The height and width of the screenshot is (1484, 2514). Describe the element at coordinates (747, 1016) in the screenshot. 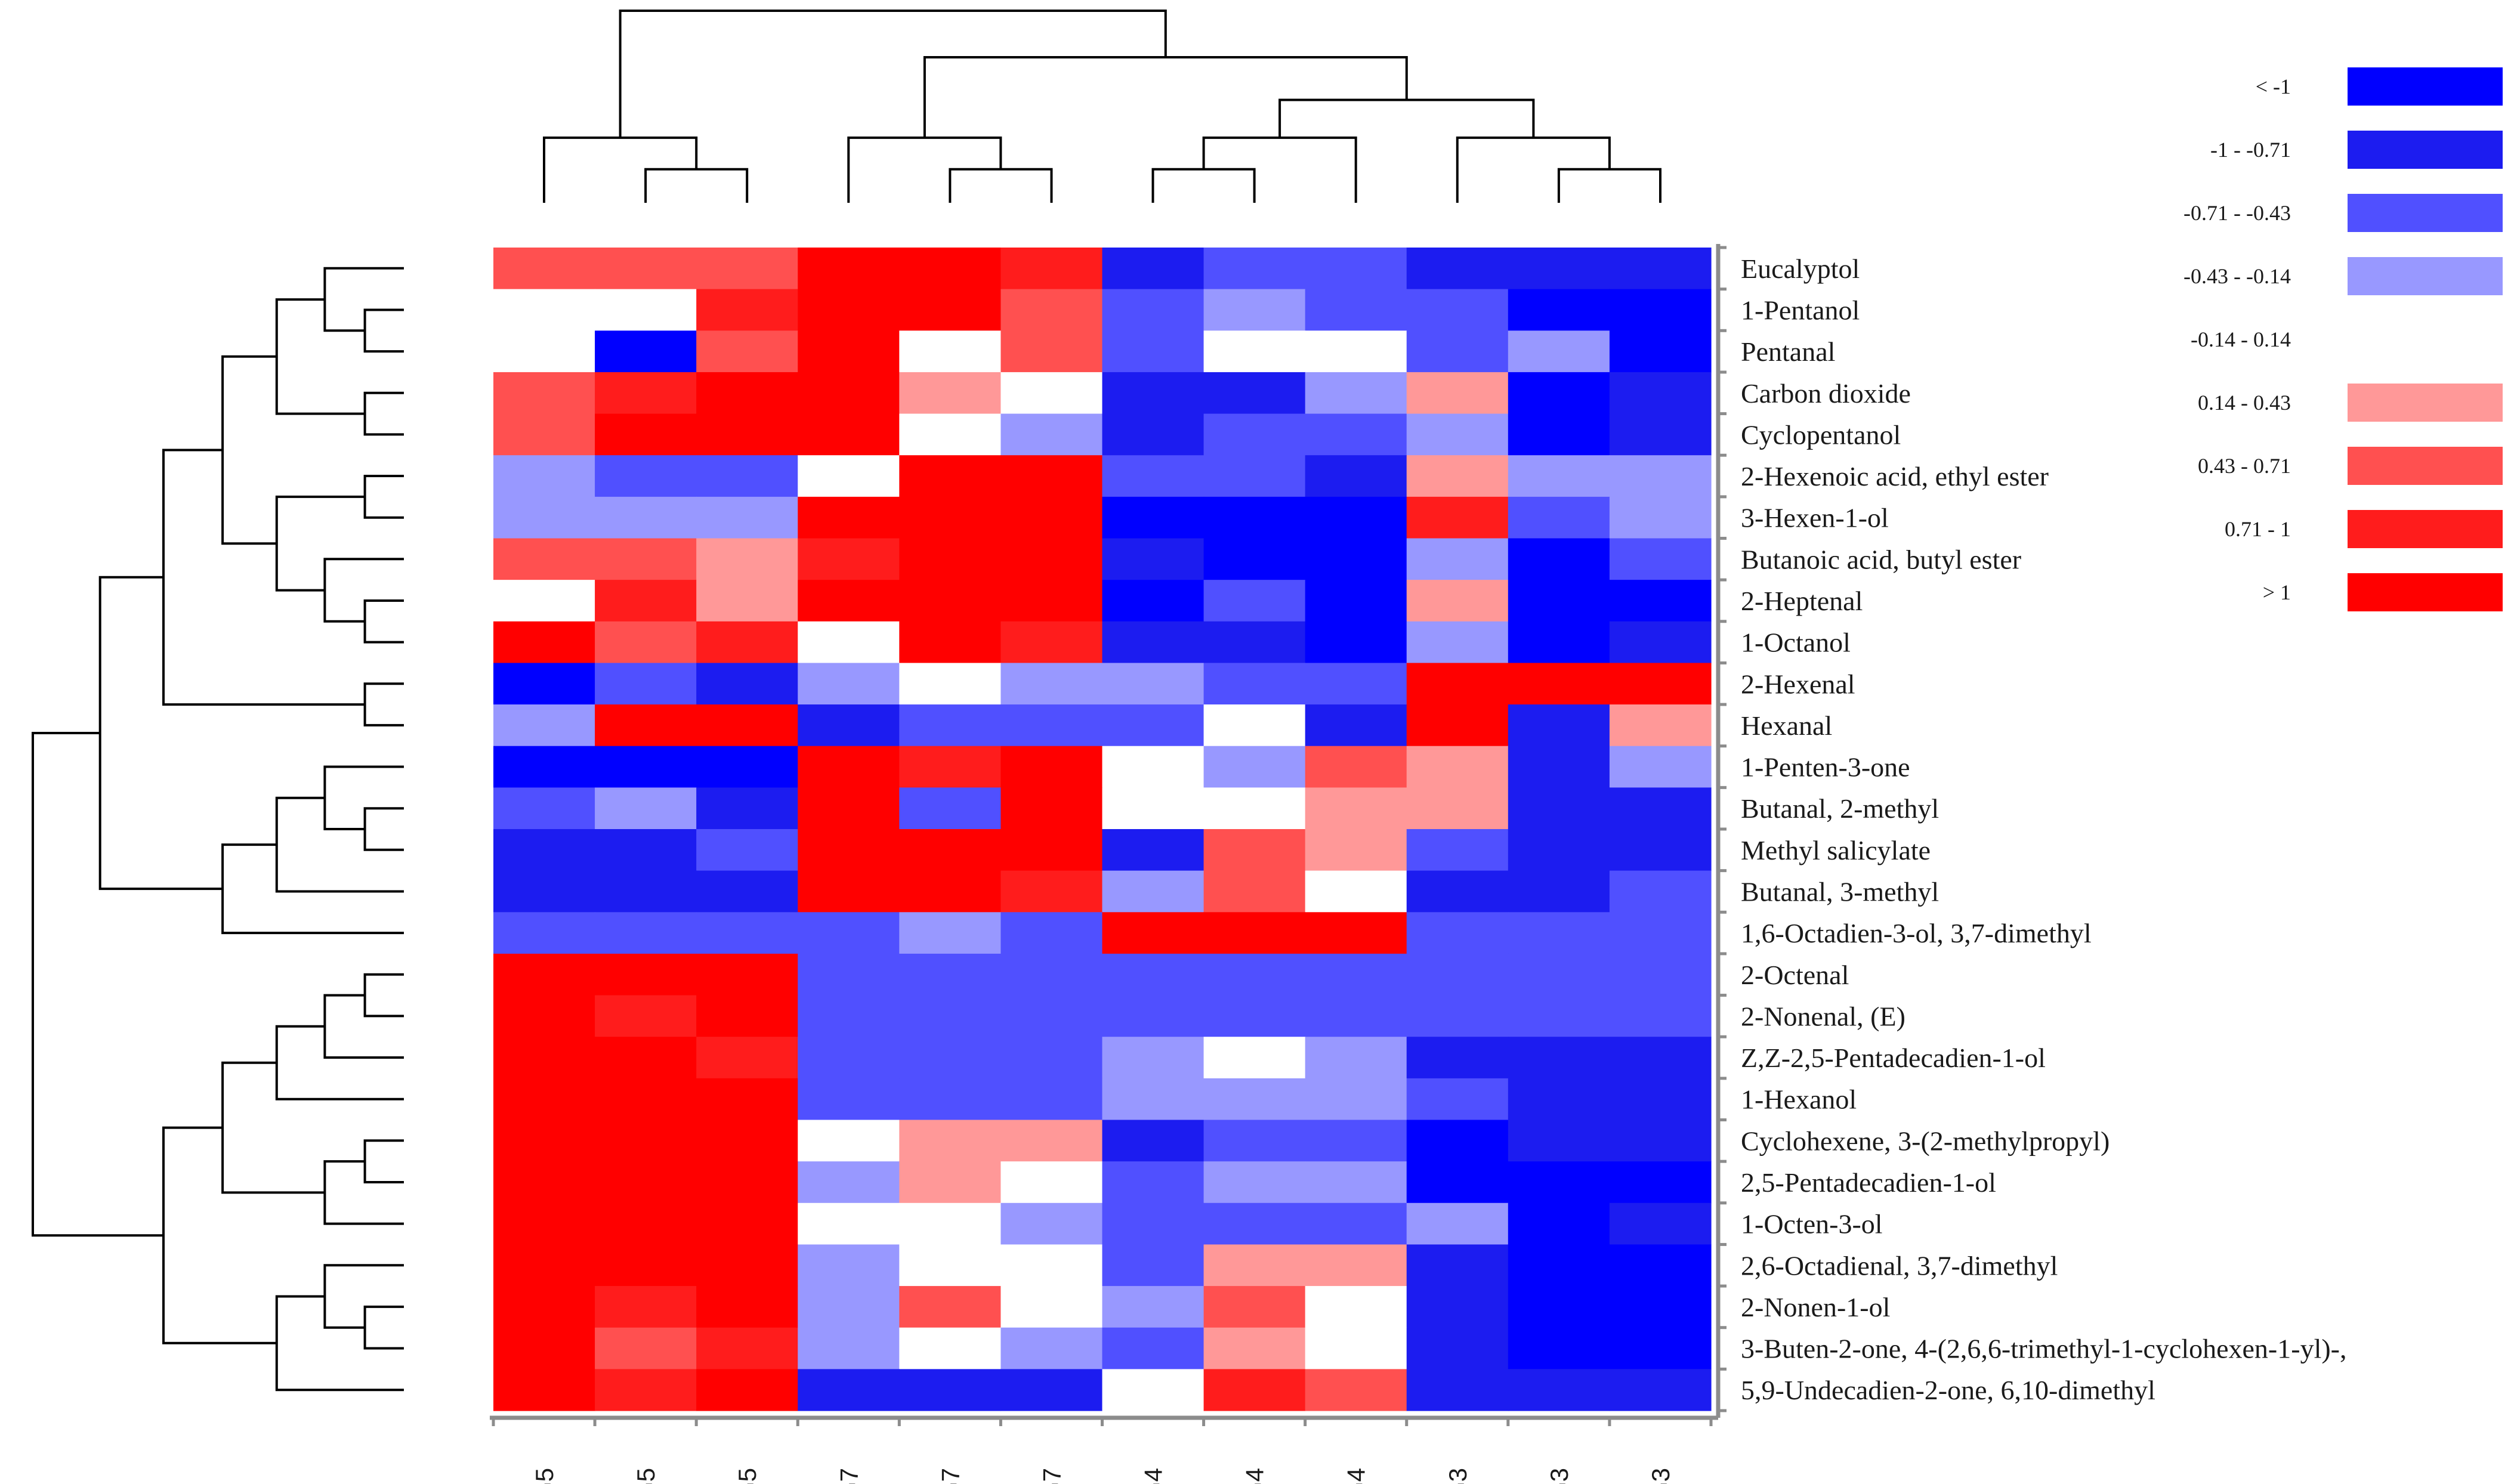

I see `heatmap-cell-r18-c2` at that location.